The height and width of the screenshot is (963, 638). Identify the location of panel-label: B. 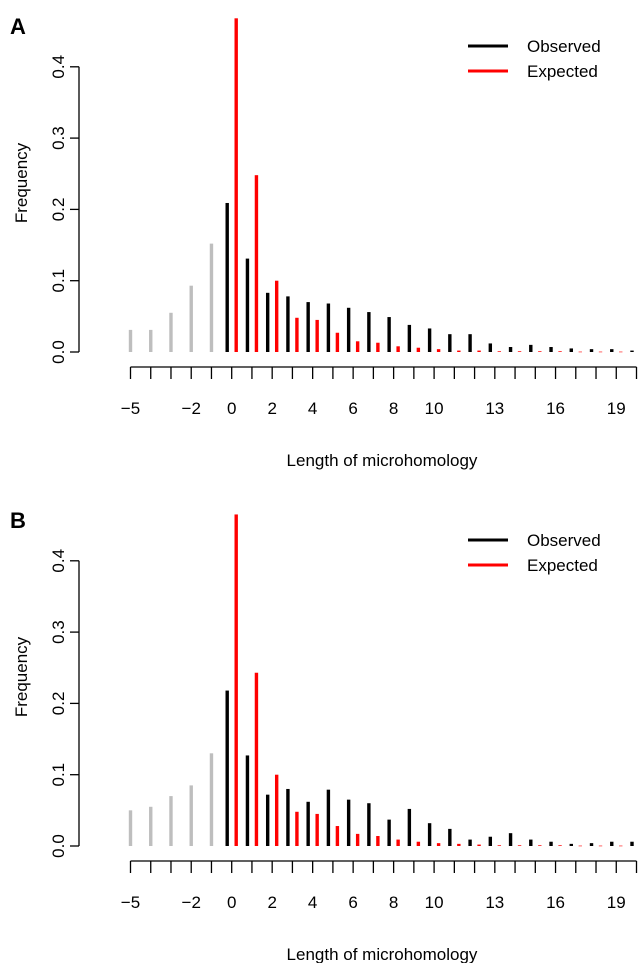
(18, 520).